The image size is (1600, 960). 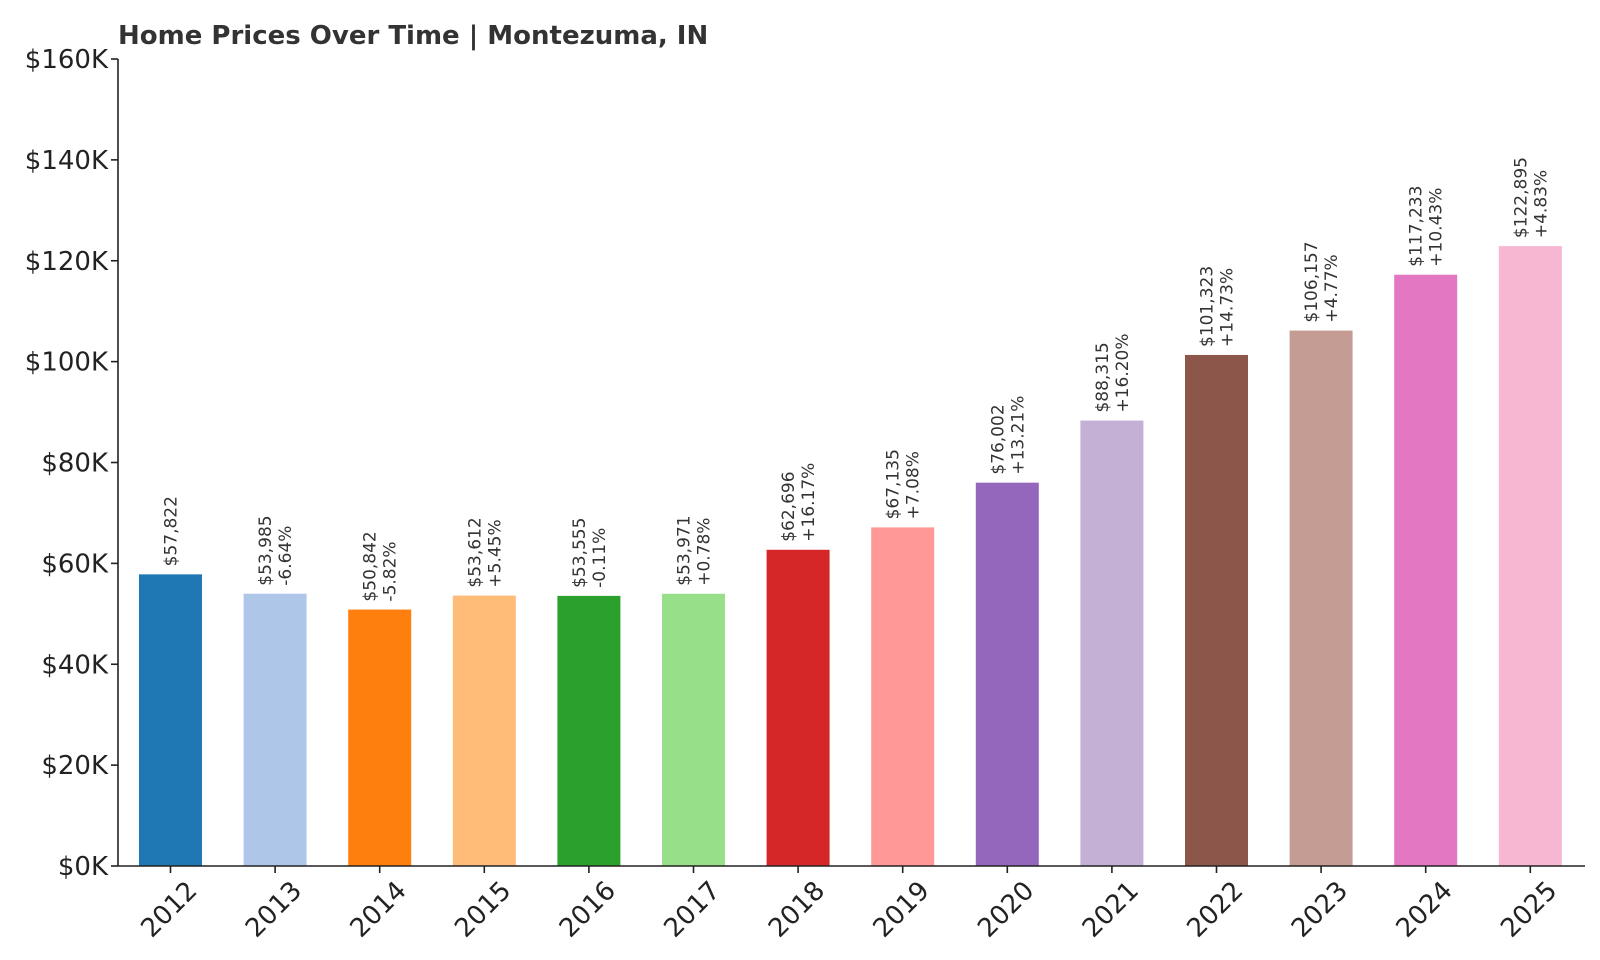 I want to click on data-label-2020: $76,002+13.21%, so click(x=1008, y=435).